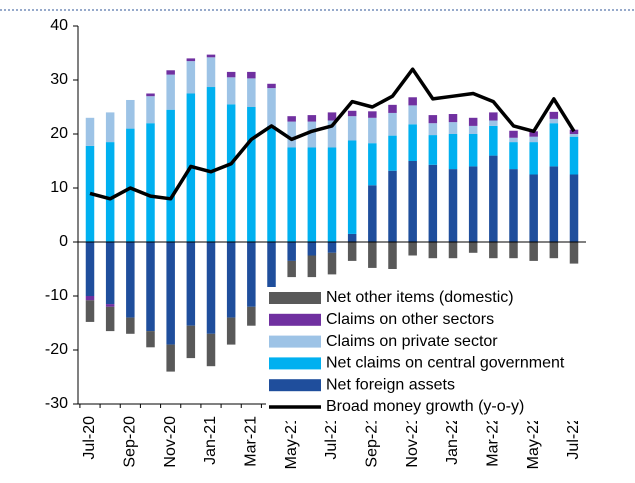  What do you see at coordinates (251, 441) in the screenshot?
I see `x-tick-label: Mar-21` at bounding box center [251, 441].